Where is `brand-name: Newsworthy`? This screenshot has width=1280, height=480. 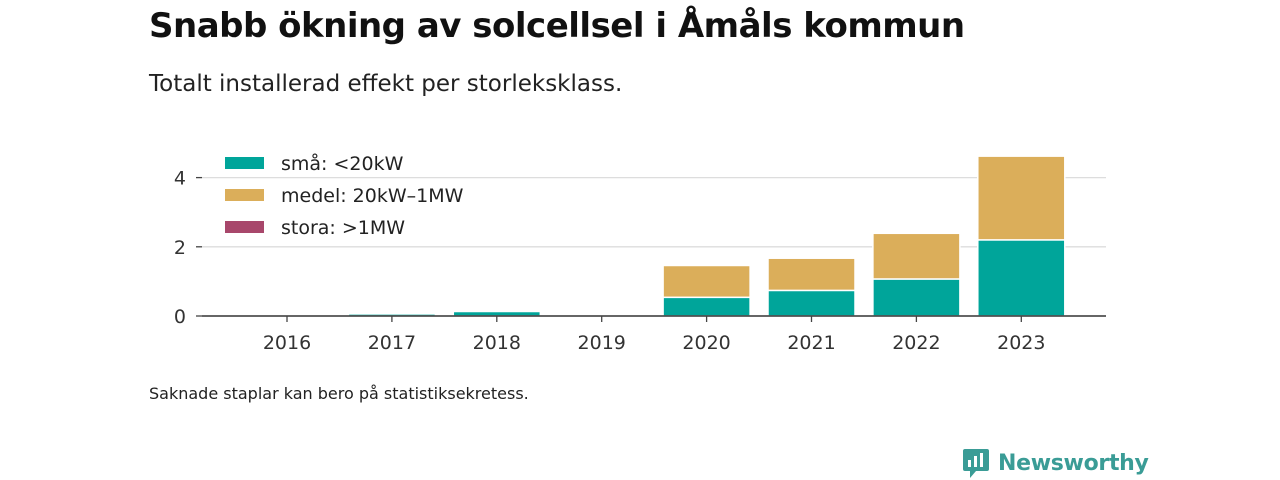
brand-name: Newsworthy is located at coordinates (1073, 463).